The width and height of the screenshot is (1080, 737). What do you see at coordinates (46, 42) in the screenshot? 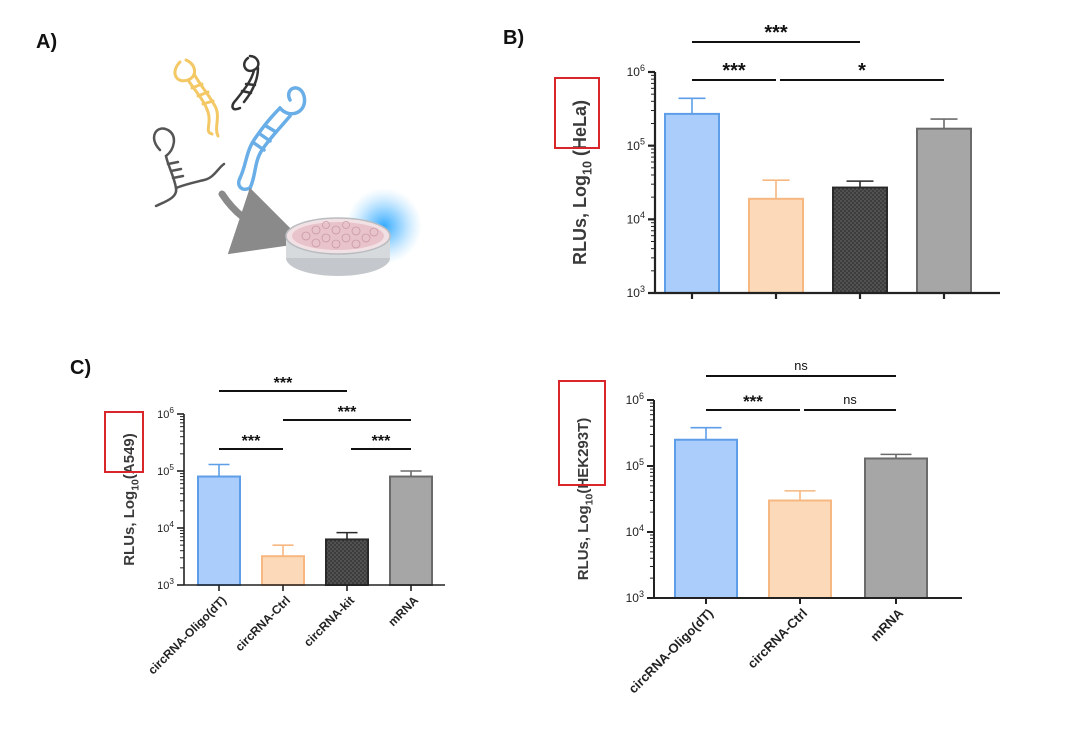
I see `panel-label-a: A)` at bounding box center [46, 42].